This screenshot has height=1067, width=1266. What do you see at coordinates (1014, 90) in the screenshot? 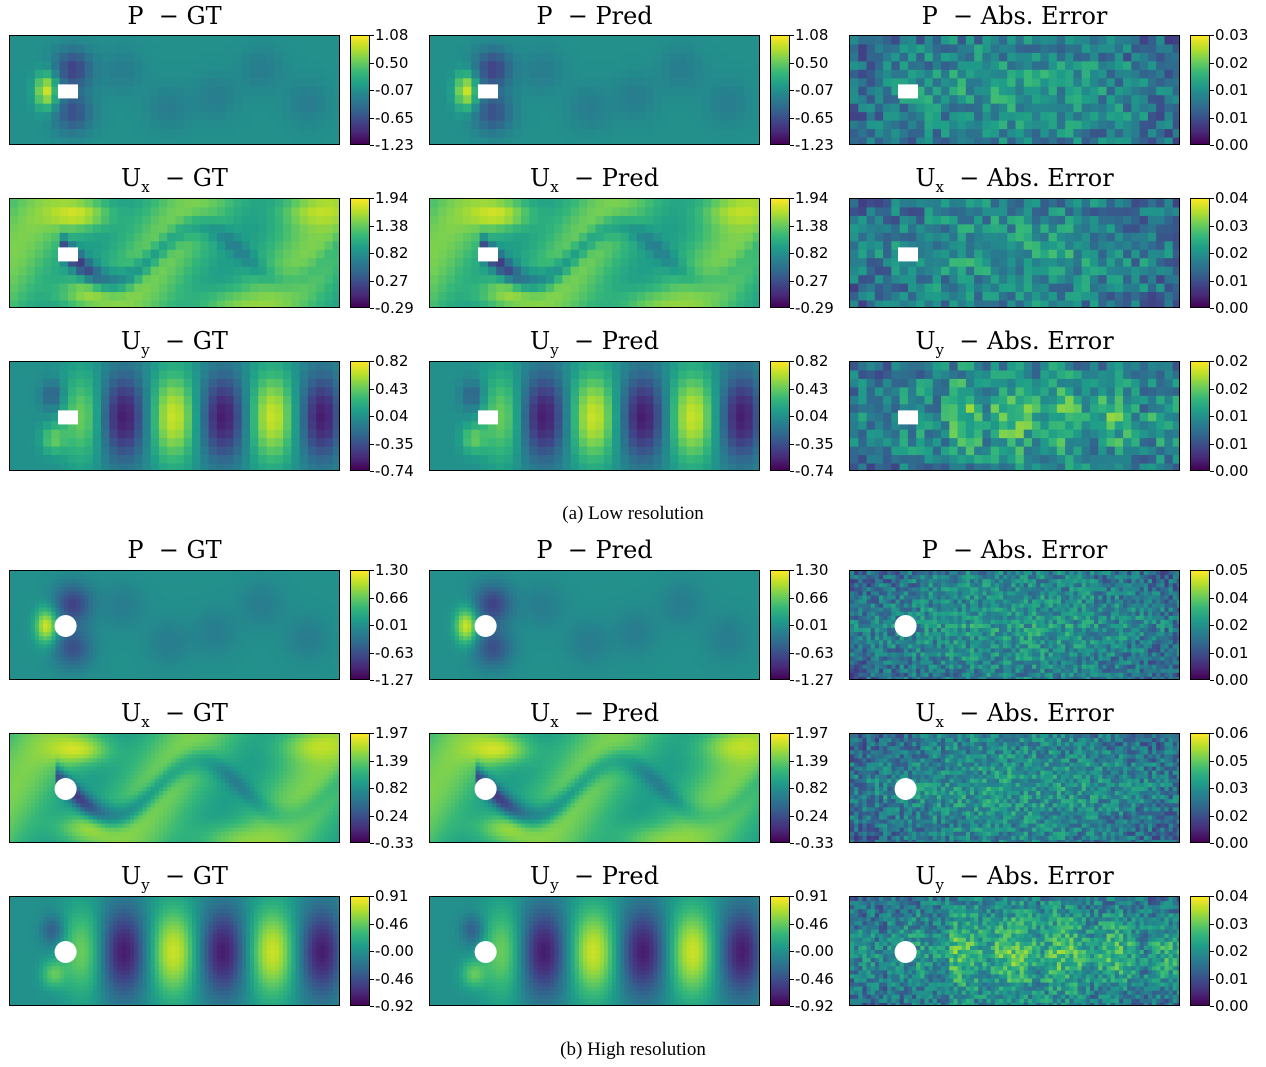
I see `field-heatmap-svg` at bounding box center [1014, 90].